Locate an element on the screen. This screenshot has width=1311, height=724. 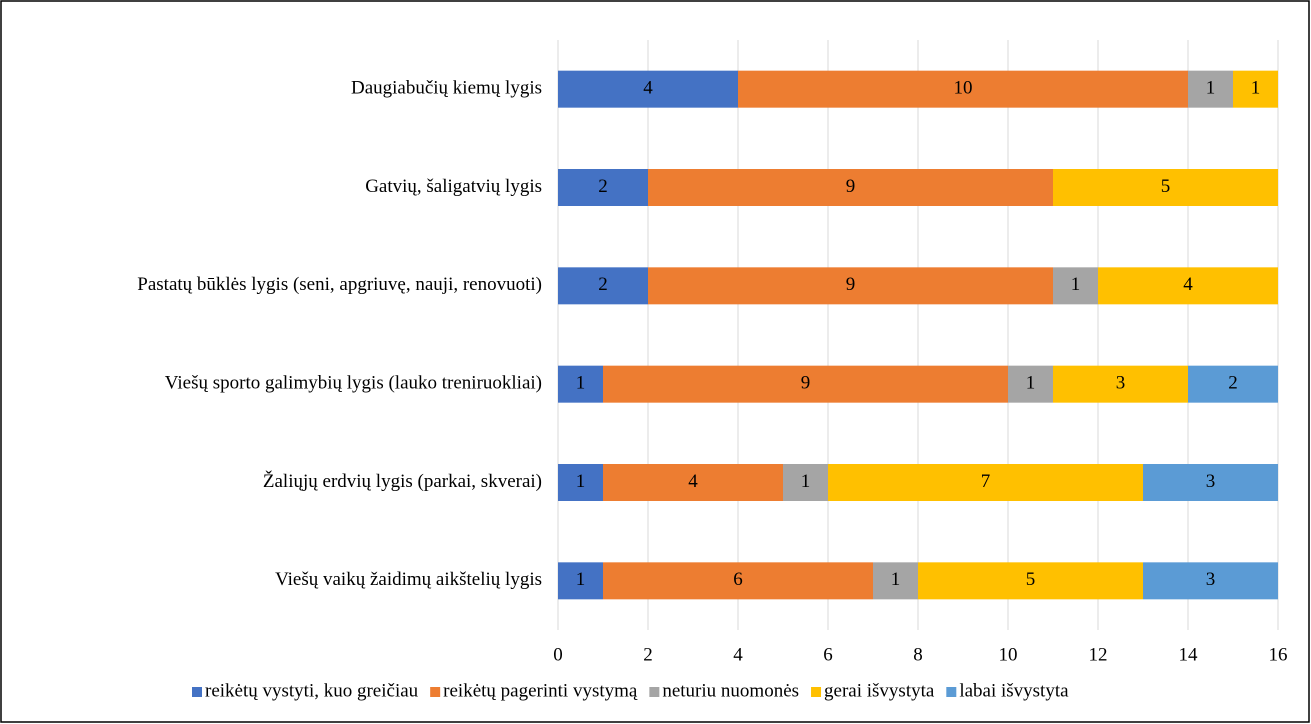
x-tick-label: 12 is located at coordinates (1098, 654).